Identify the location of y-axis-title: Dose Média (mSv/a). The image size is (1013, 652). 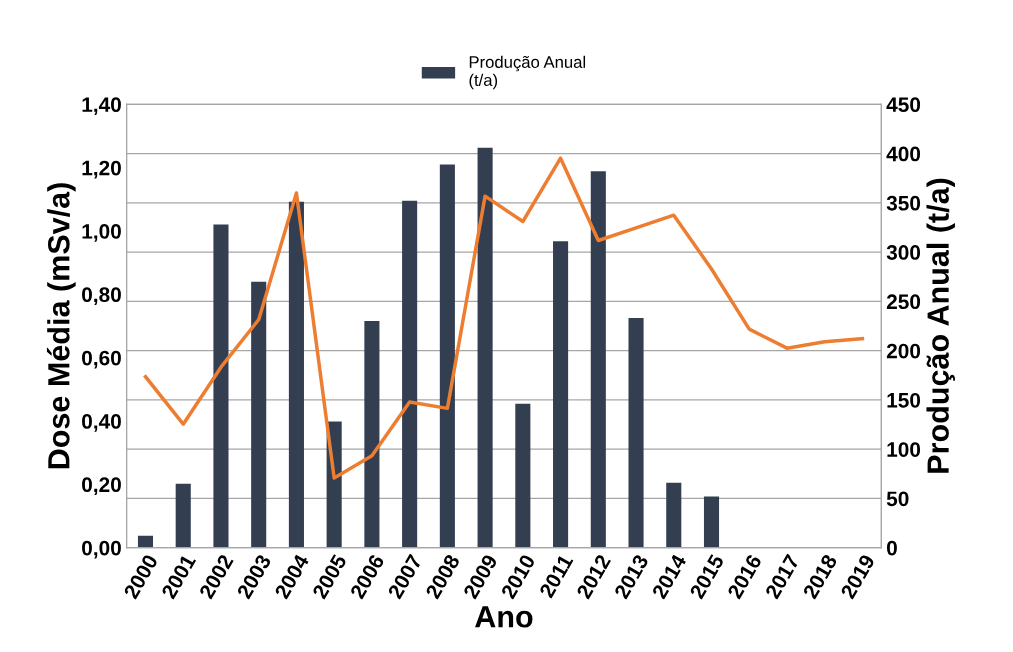
(61, 326).